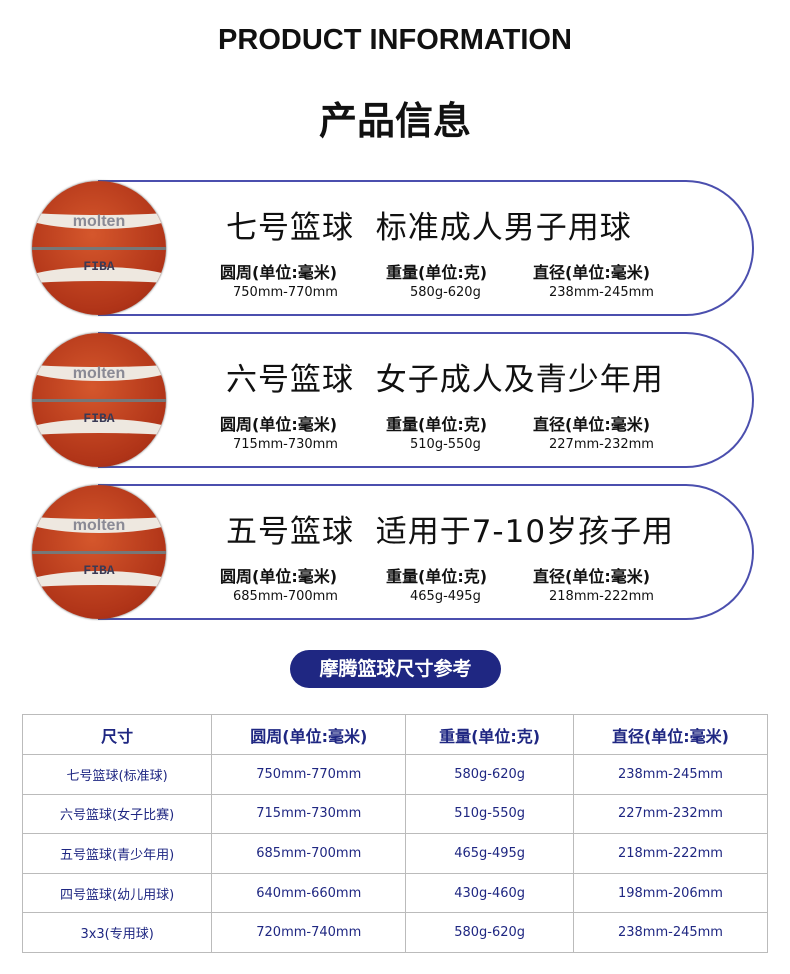 The height and width of the screenshot is (974, 790). Describe the element at coordinates (601, 444) in the screenshot. I see `spec-value: 227mm-232mm` at that location.